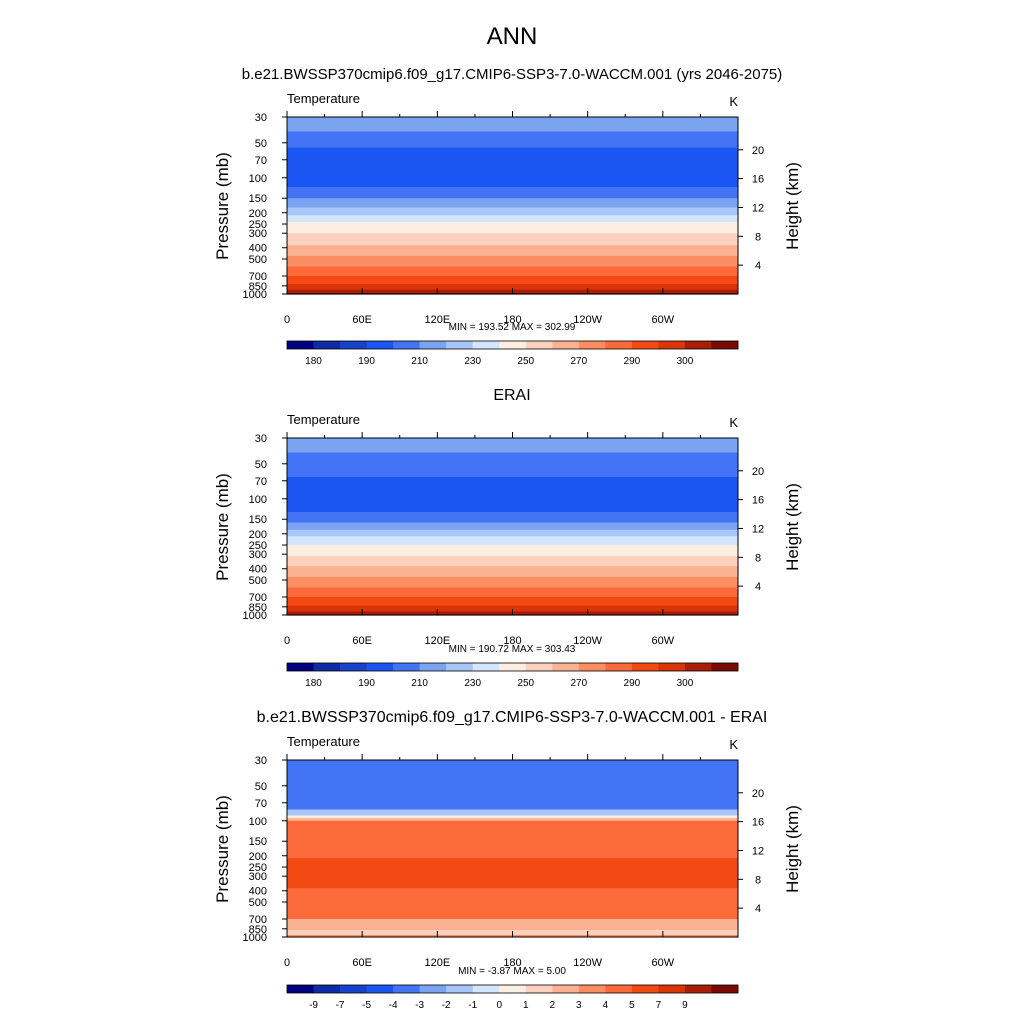  Describe the element at coordinates (366, 361) in the screenshot. I see `colorbar-label: 190` at that location.